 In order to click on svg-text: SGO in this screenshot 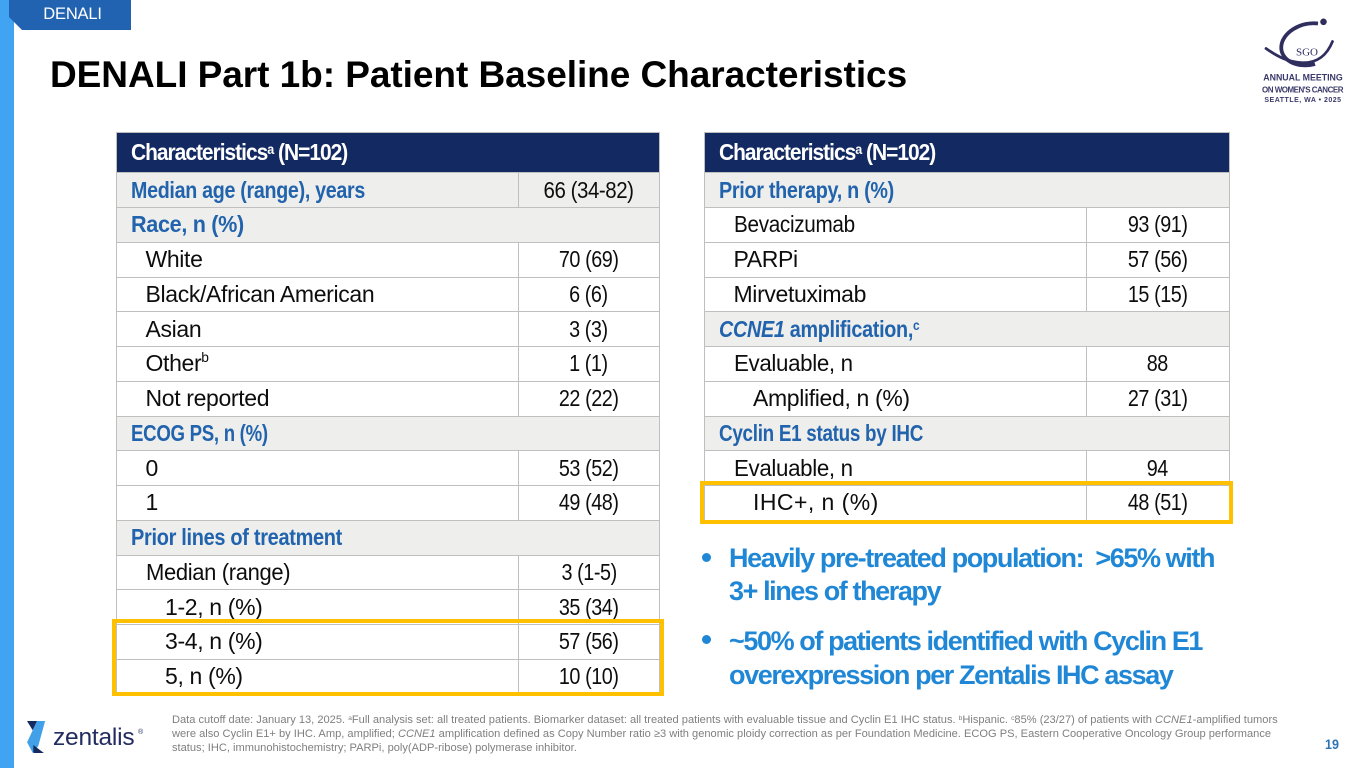, I will do `click(1307, 53)`.